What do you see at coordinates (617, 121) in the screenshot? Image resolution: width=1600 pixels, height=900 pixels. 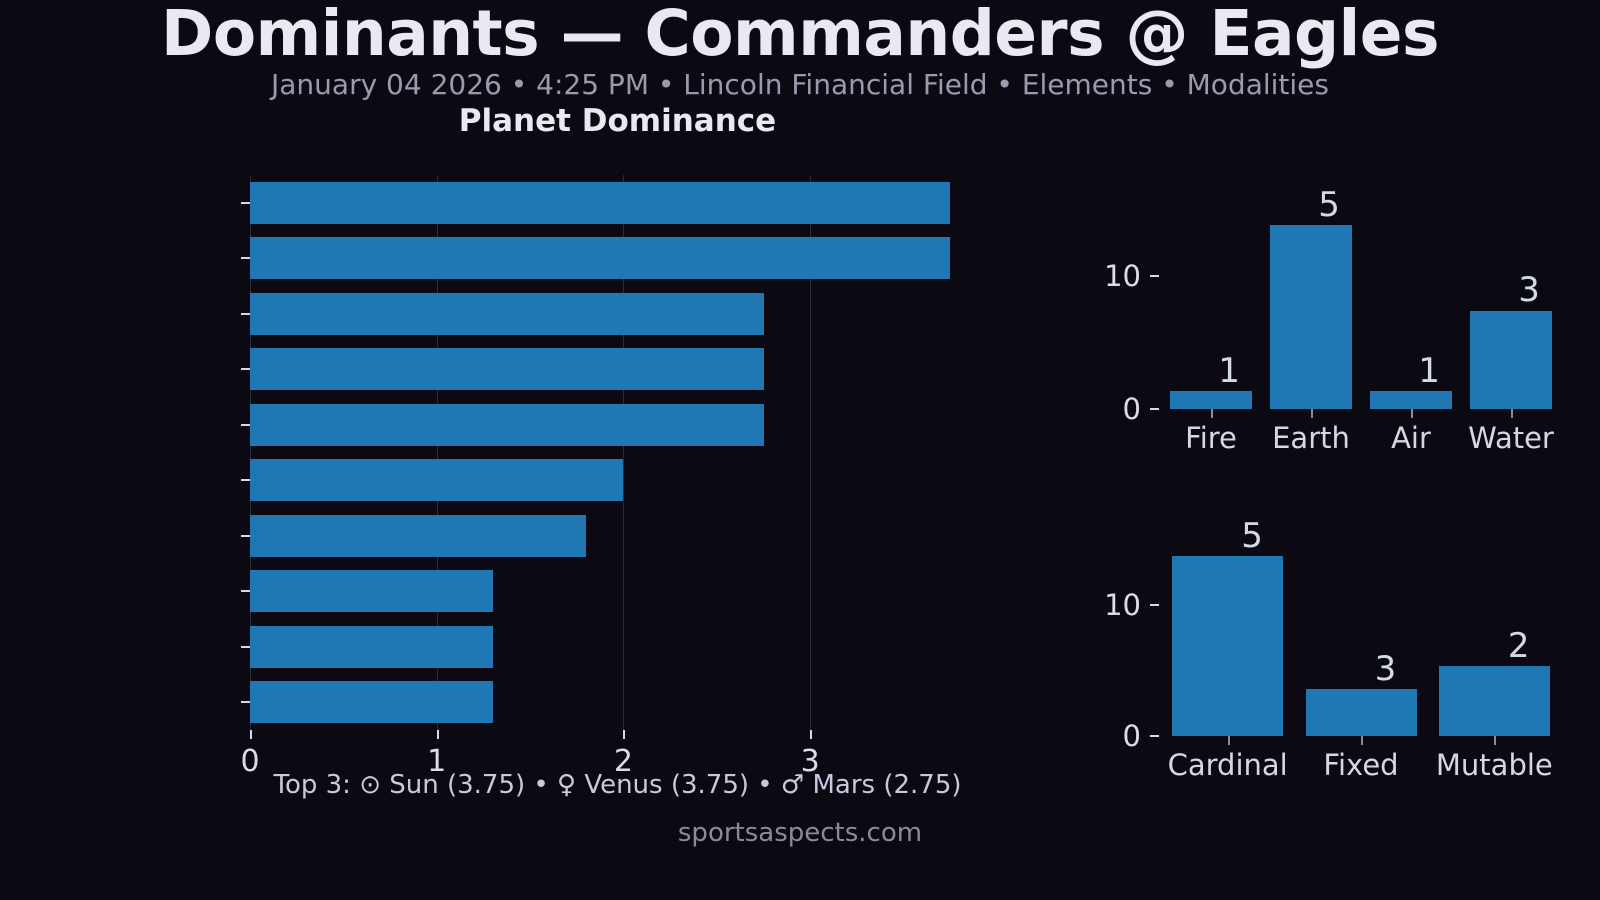 I see `planet-panel-title: Planet Dominance` at bounding box center [617, 121].